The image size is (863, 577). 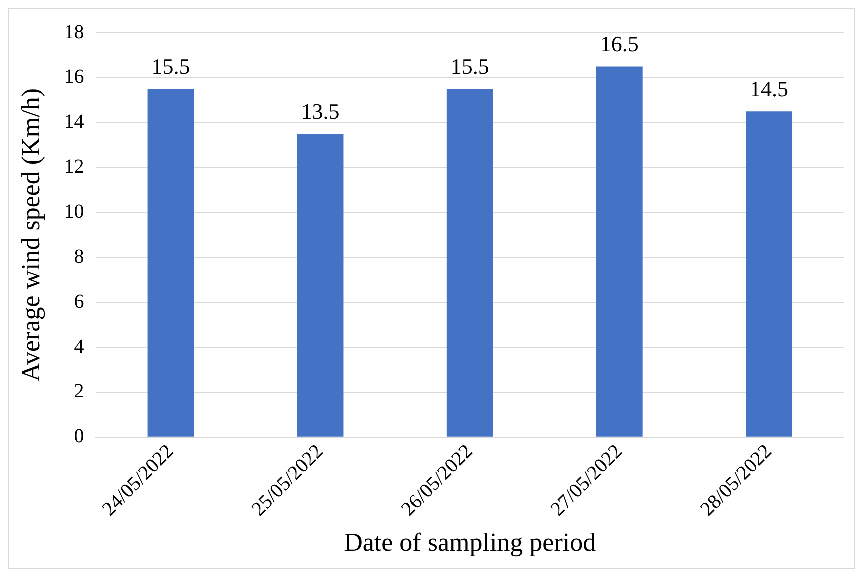 What do you see at coordinates (74, 32) in the screenshot?
I see `y-tick-label: 18` at bounding box center [74, 32].